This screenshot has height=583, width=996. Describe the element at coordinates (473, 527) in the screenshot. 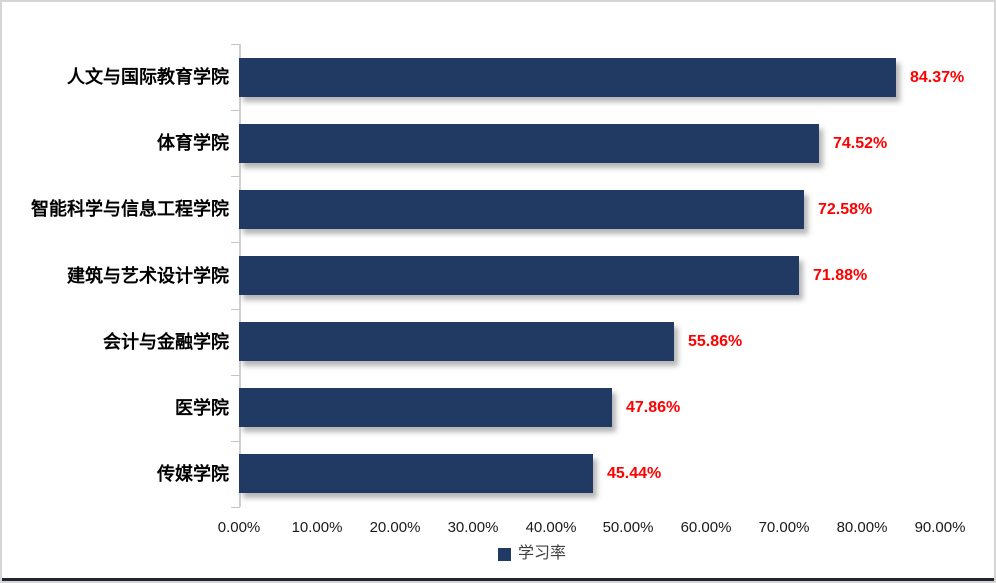

I see `x-axis-tick-label: 30.00%` at that location.